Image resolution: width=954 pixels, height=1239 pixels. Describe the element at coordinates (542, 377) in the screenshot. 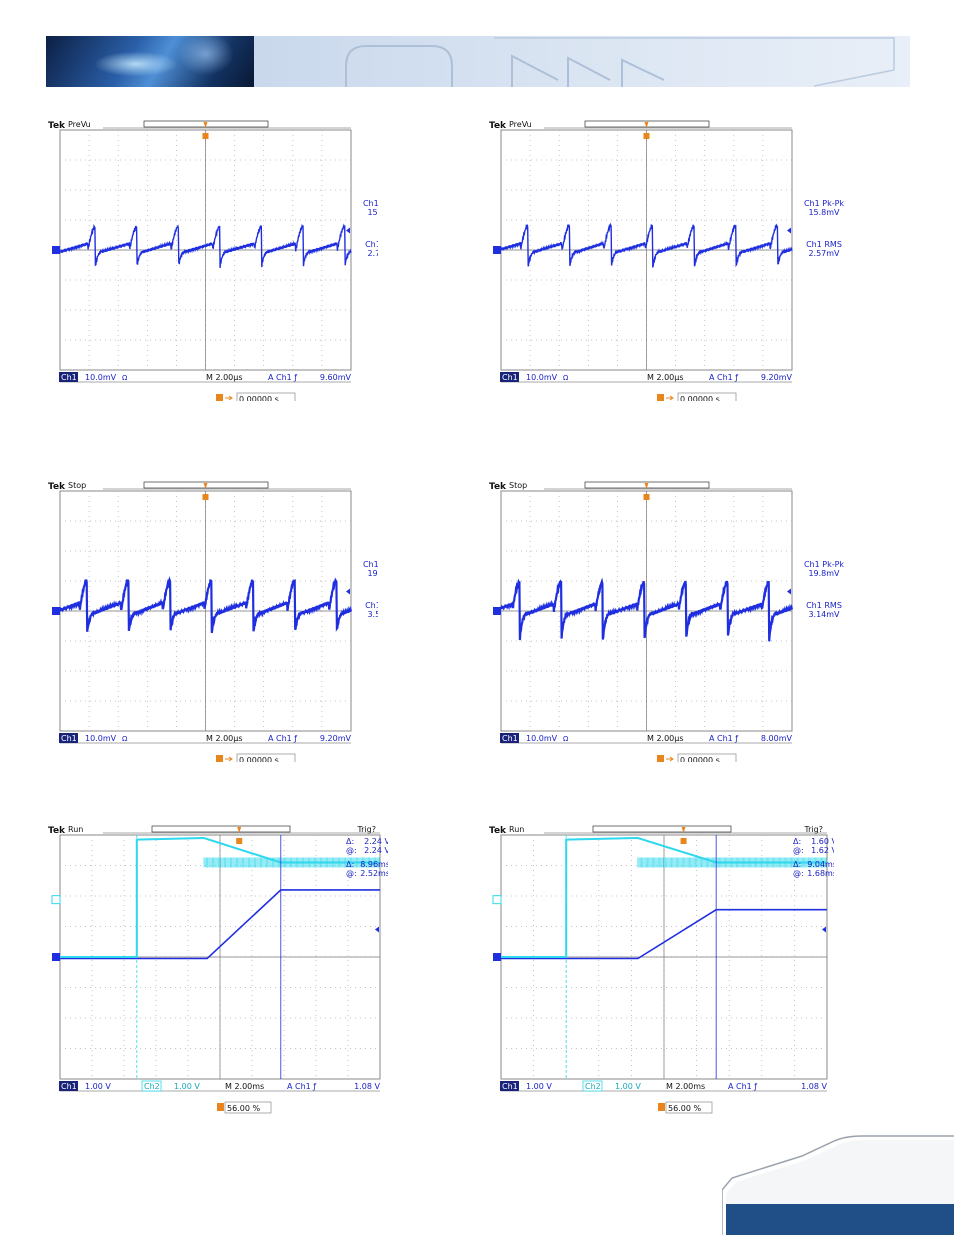

I see `ch1-scale: 10.0mV` at that location.